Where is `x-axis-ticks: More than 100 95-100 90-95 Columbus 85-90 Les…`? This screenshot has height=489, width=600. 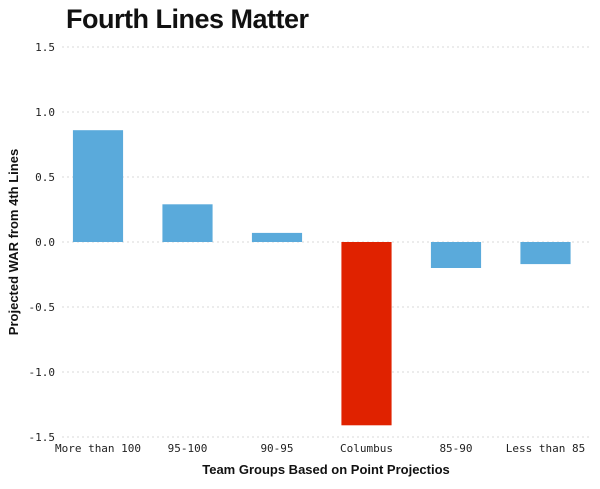 x-axis-ticks: More than 100 95-100 90-95 Columbus 85-90 Les… is located at coordinates (320, 448).